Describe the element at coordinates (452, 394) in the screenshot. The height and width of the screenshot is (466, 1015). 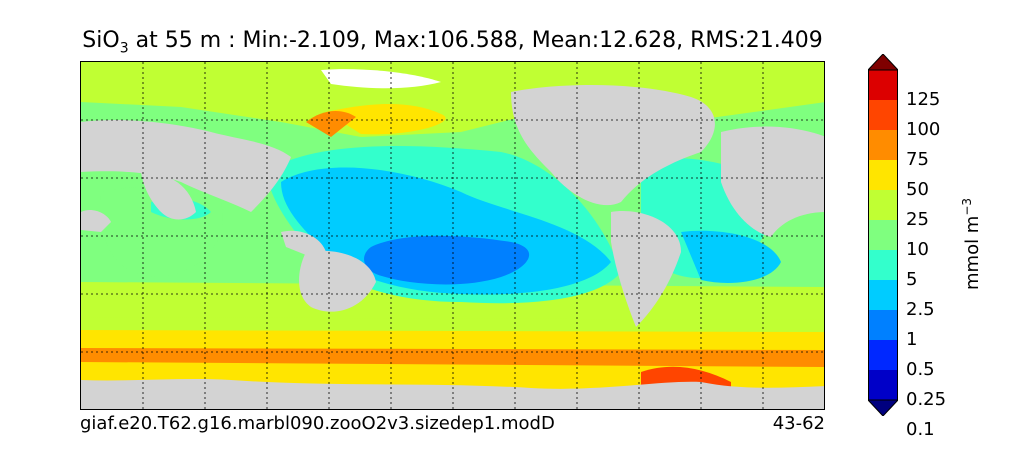
I see `antarctica-land` at that location.